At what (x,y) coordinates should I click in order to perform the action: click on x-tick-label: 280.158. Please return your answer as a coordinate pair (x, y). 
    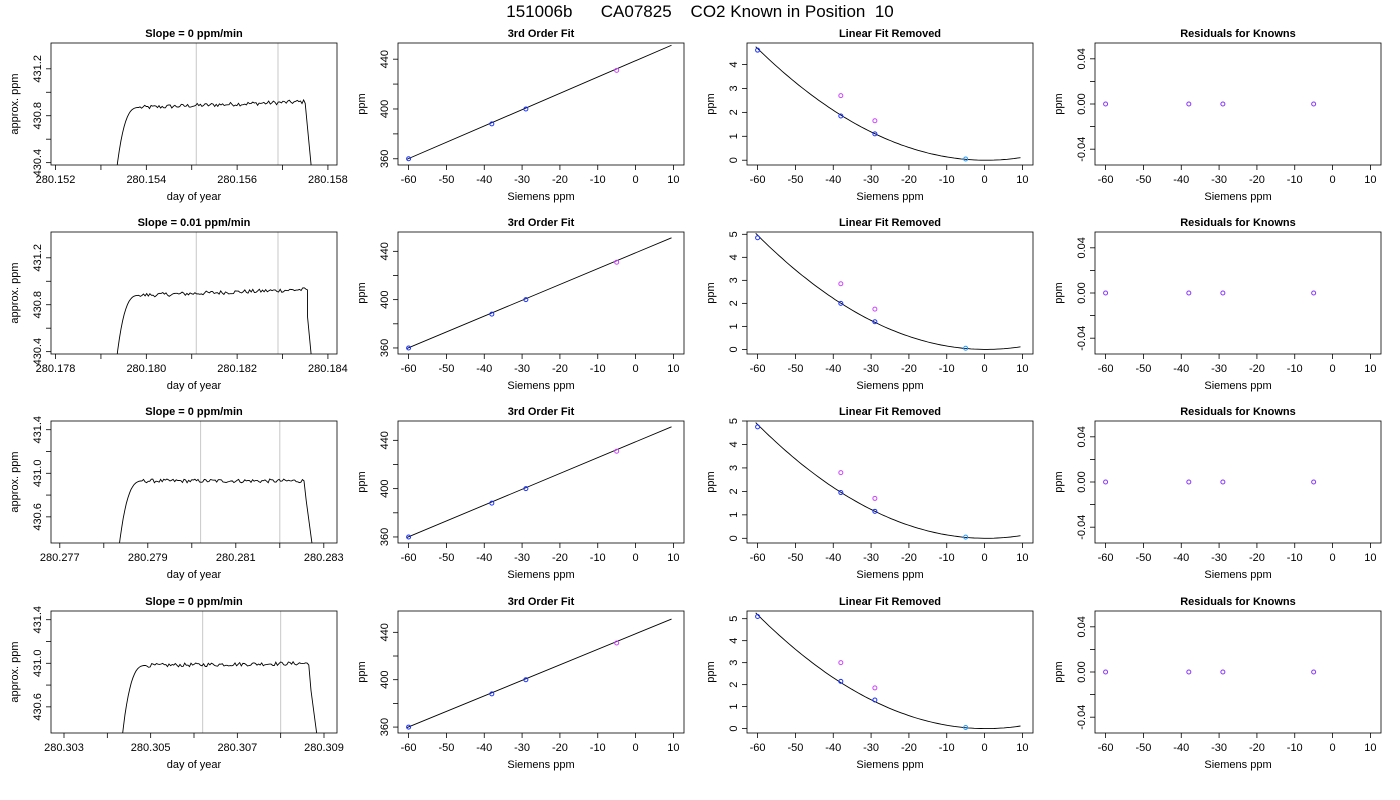
    Looking at the image, I should click on (328, 180).